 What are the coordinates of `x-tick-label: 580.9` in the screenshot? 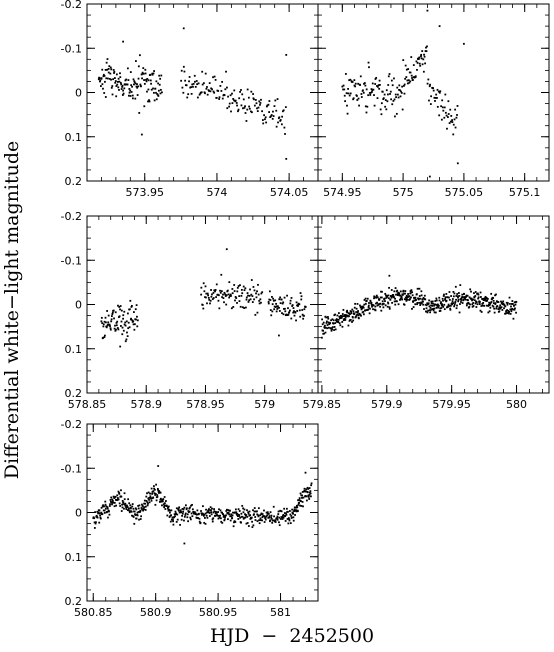 It's located at (156, 612).